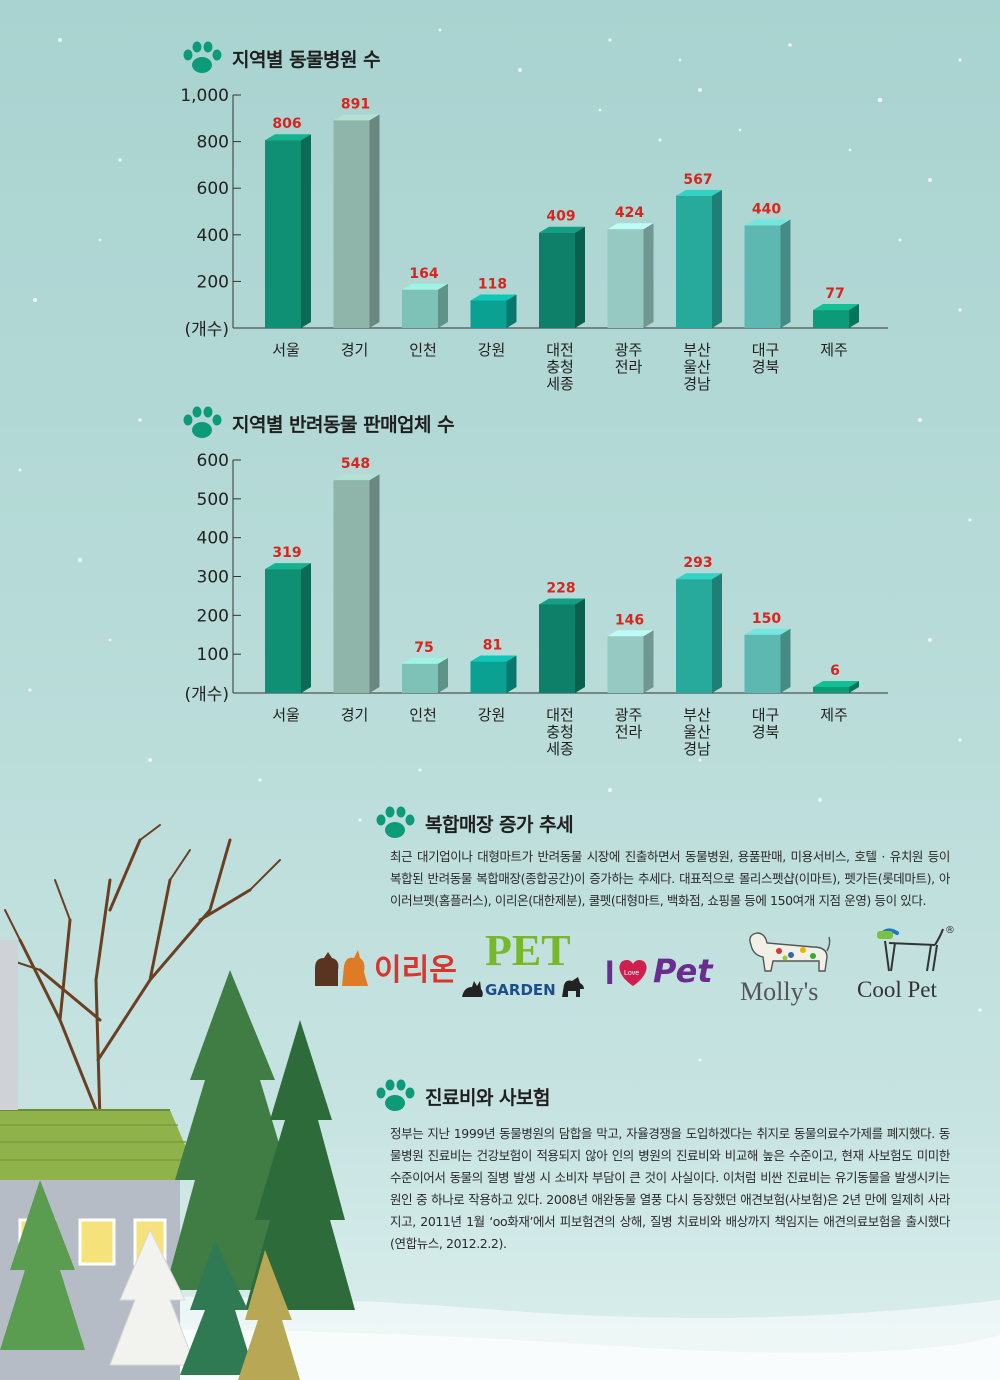 The width and height of the screenshot is (1000, 1380). What do you see at coordinates (834, 350) in the screenshot?
I see `x-tick-label: 제주` at bounding box center [834, 350].